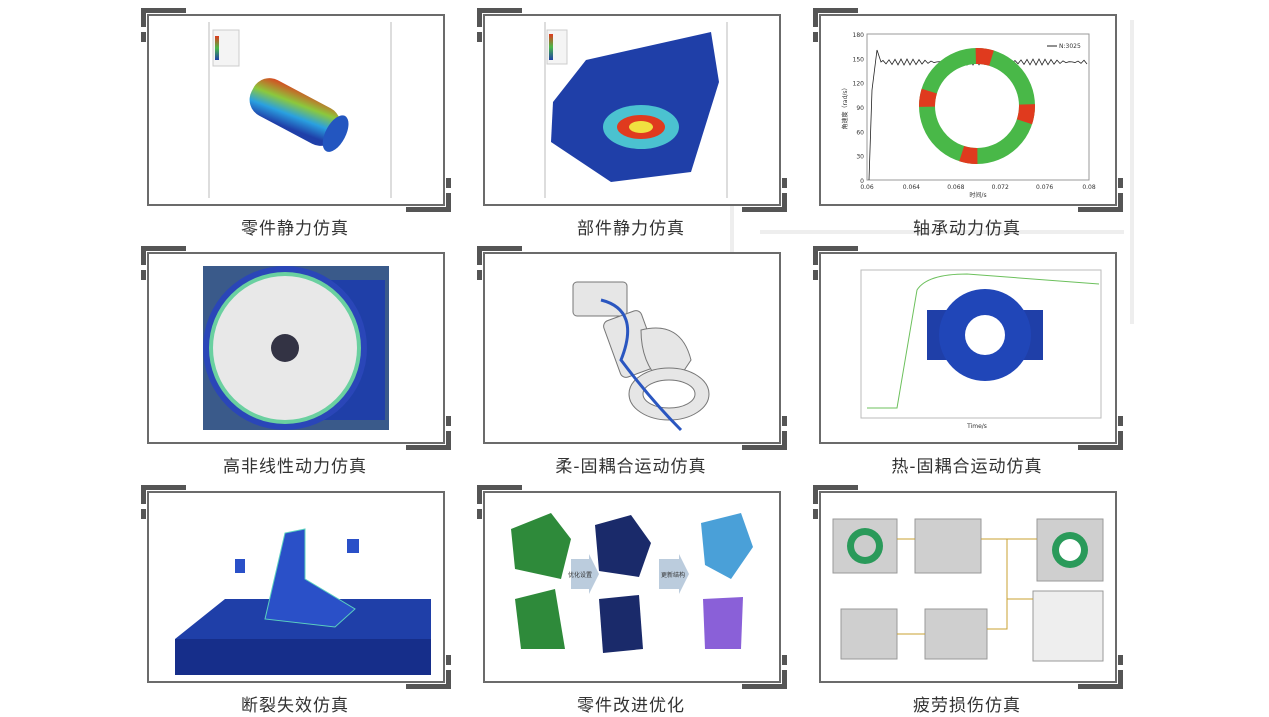 This screenshot has width=1269, height=717. I want to click on wheel-nonlinear-image, so click(296, 348).